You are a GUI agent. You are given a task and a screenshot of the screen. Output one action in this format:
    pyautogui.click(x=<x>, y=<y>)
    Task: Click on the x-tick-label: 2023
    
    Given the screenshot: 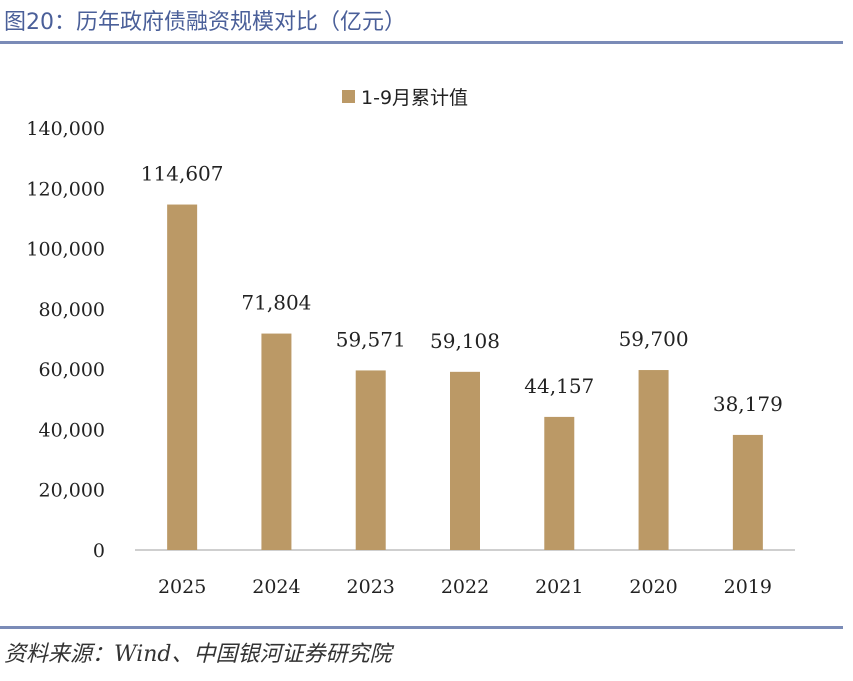 What is the action you would take?
    pyautogui.click(x=371, y=587)
    